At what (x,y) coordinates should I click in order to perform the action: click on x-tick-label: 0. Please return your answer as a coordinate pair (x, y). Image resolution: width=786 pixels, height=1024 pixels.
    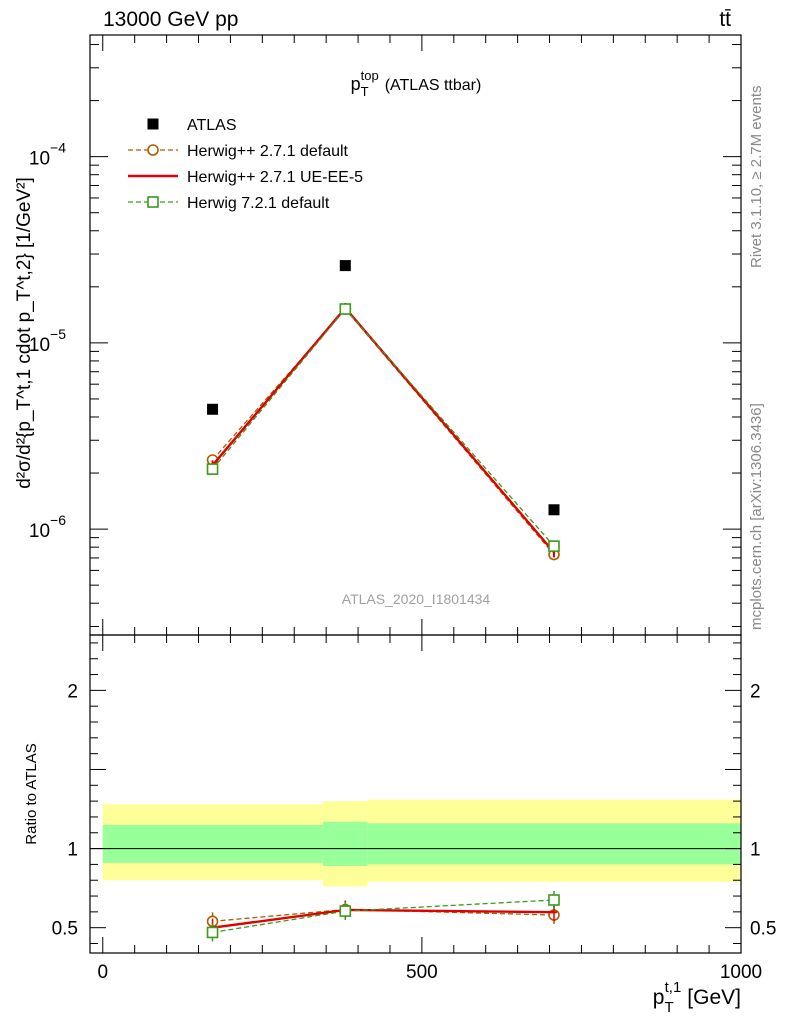
    Looking at the image, I should click on (102, 972).